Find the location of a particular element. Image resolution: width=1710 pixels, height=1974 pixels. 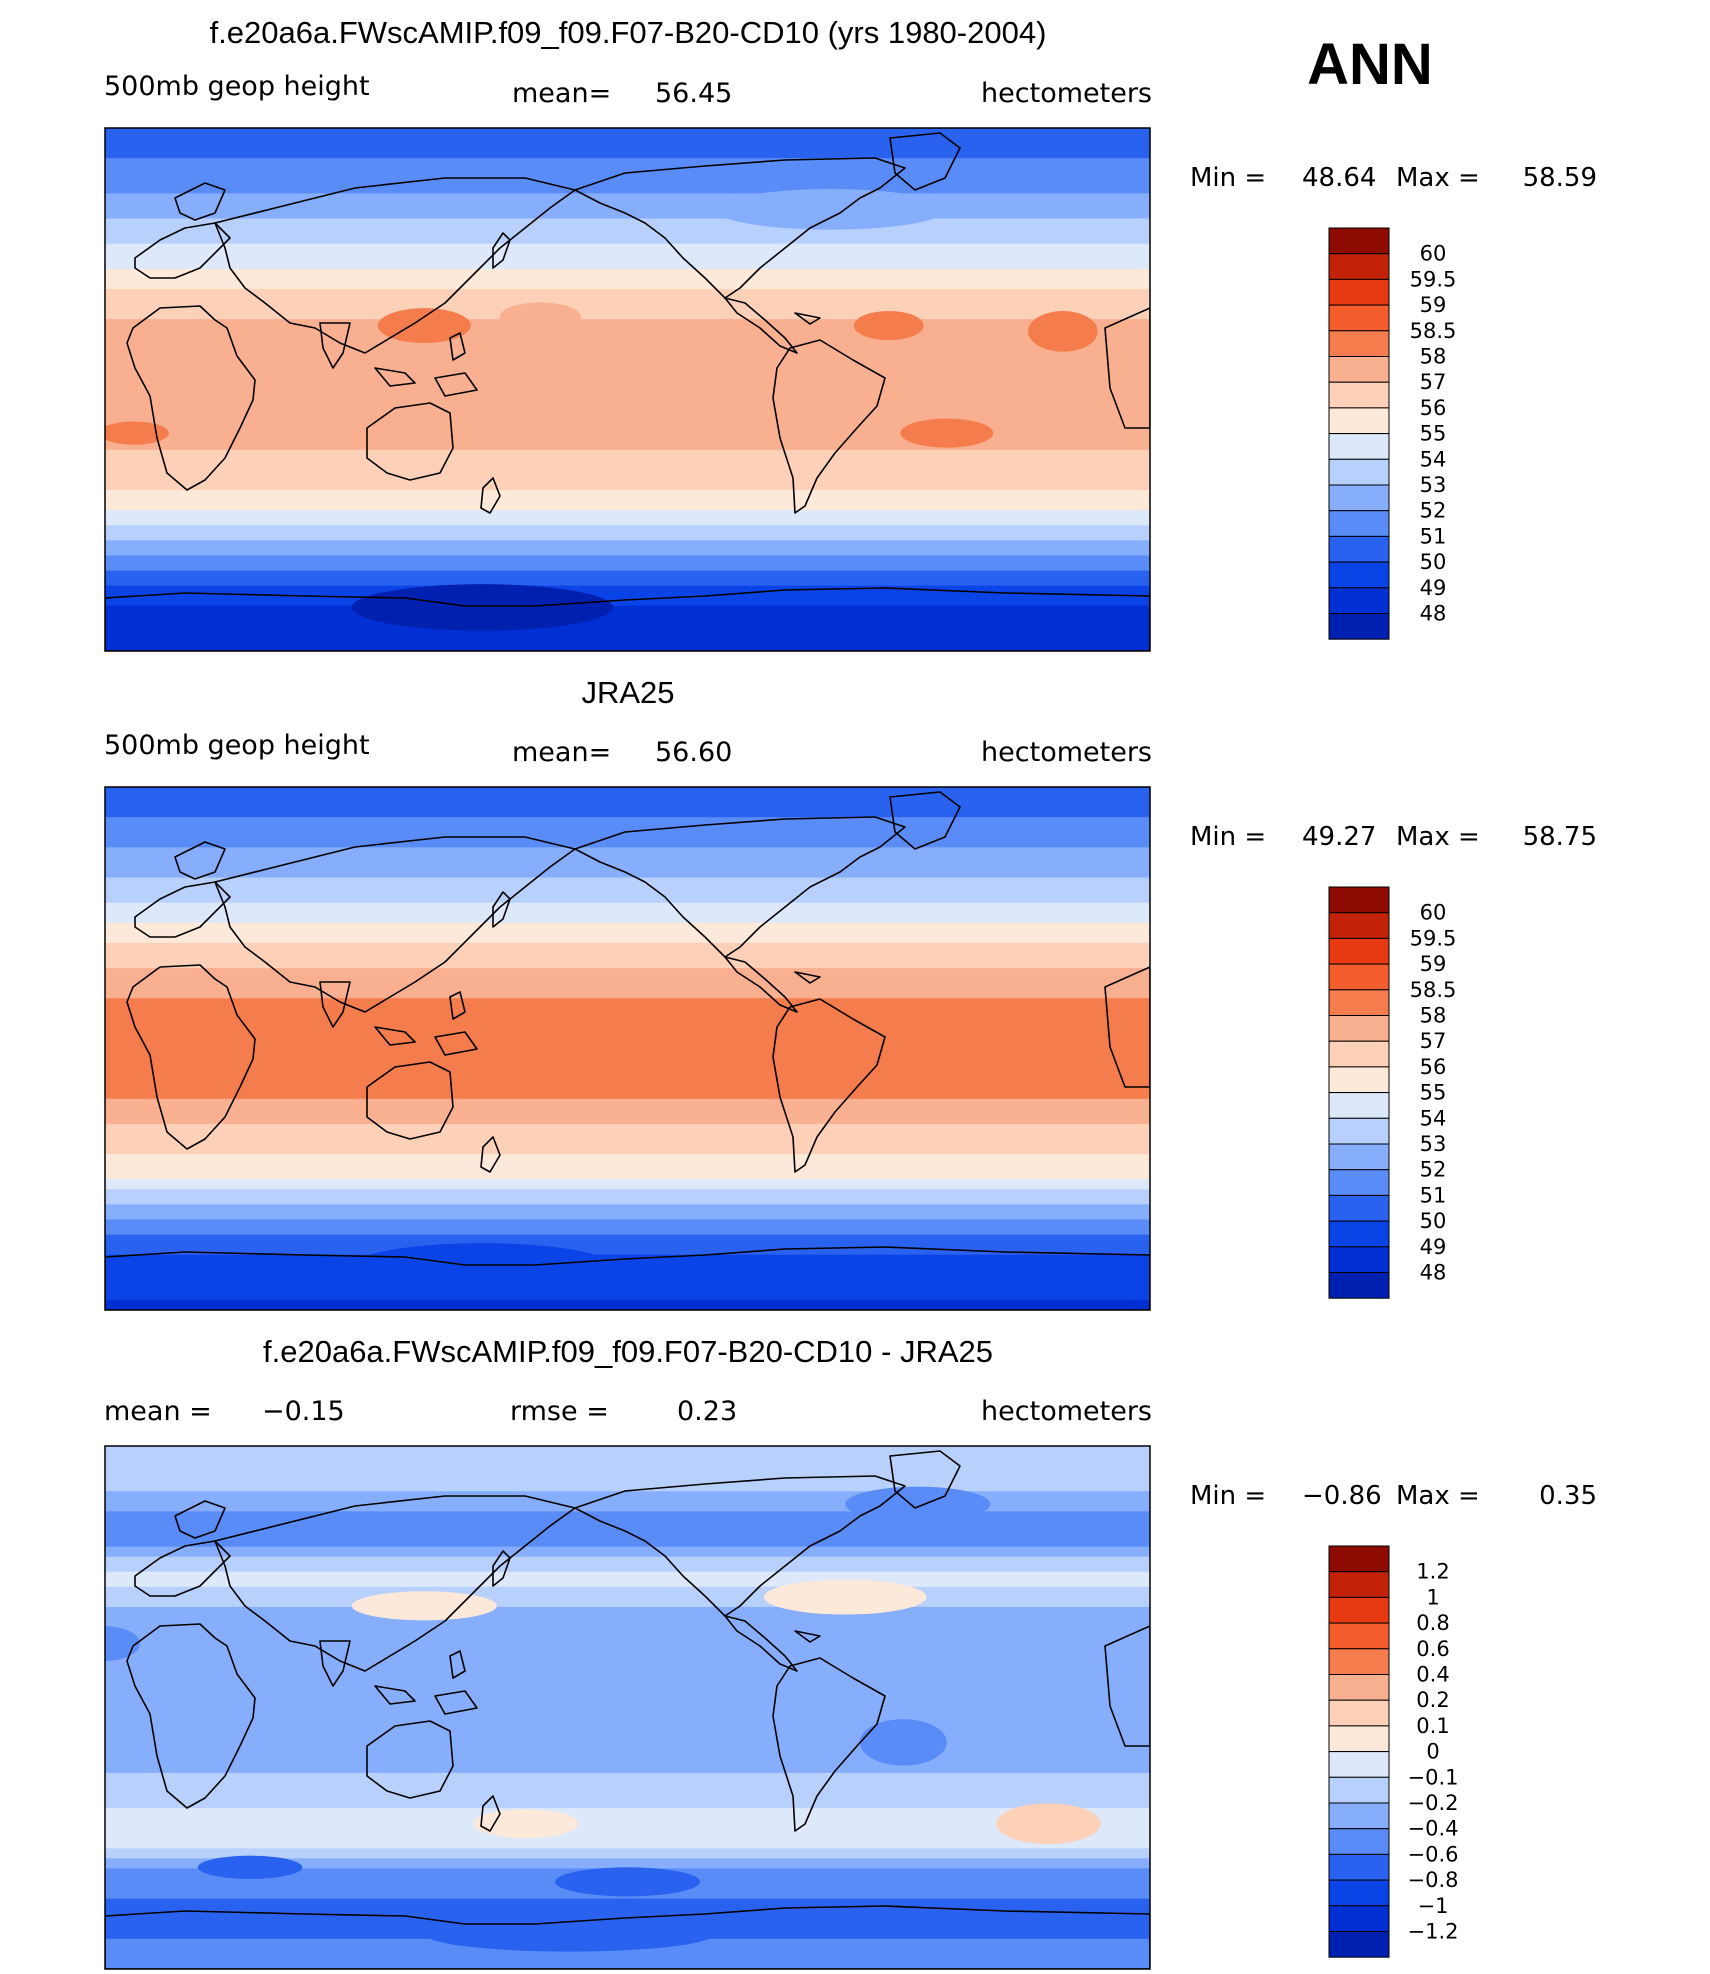

colorbar-label: 59 is located at coordinates (1433, 964).